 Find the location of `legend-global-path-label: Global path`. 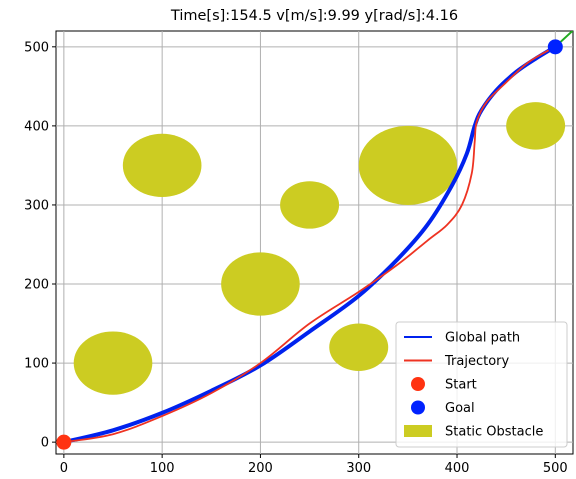

legend-global-path-label: Global path is located at coordinates (482, 338).